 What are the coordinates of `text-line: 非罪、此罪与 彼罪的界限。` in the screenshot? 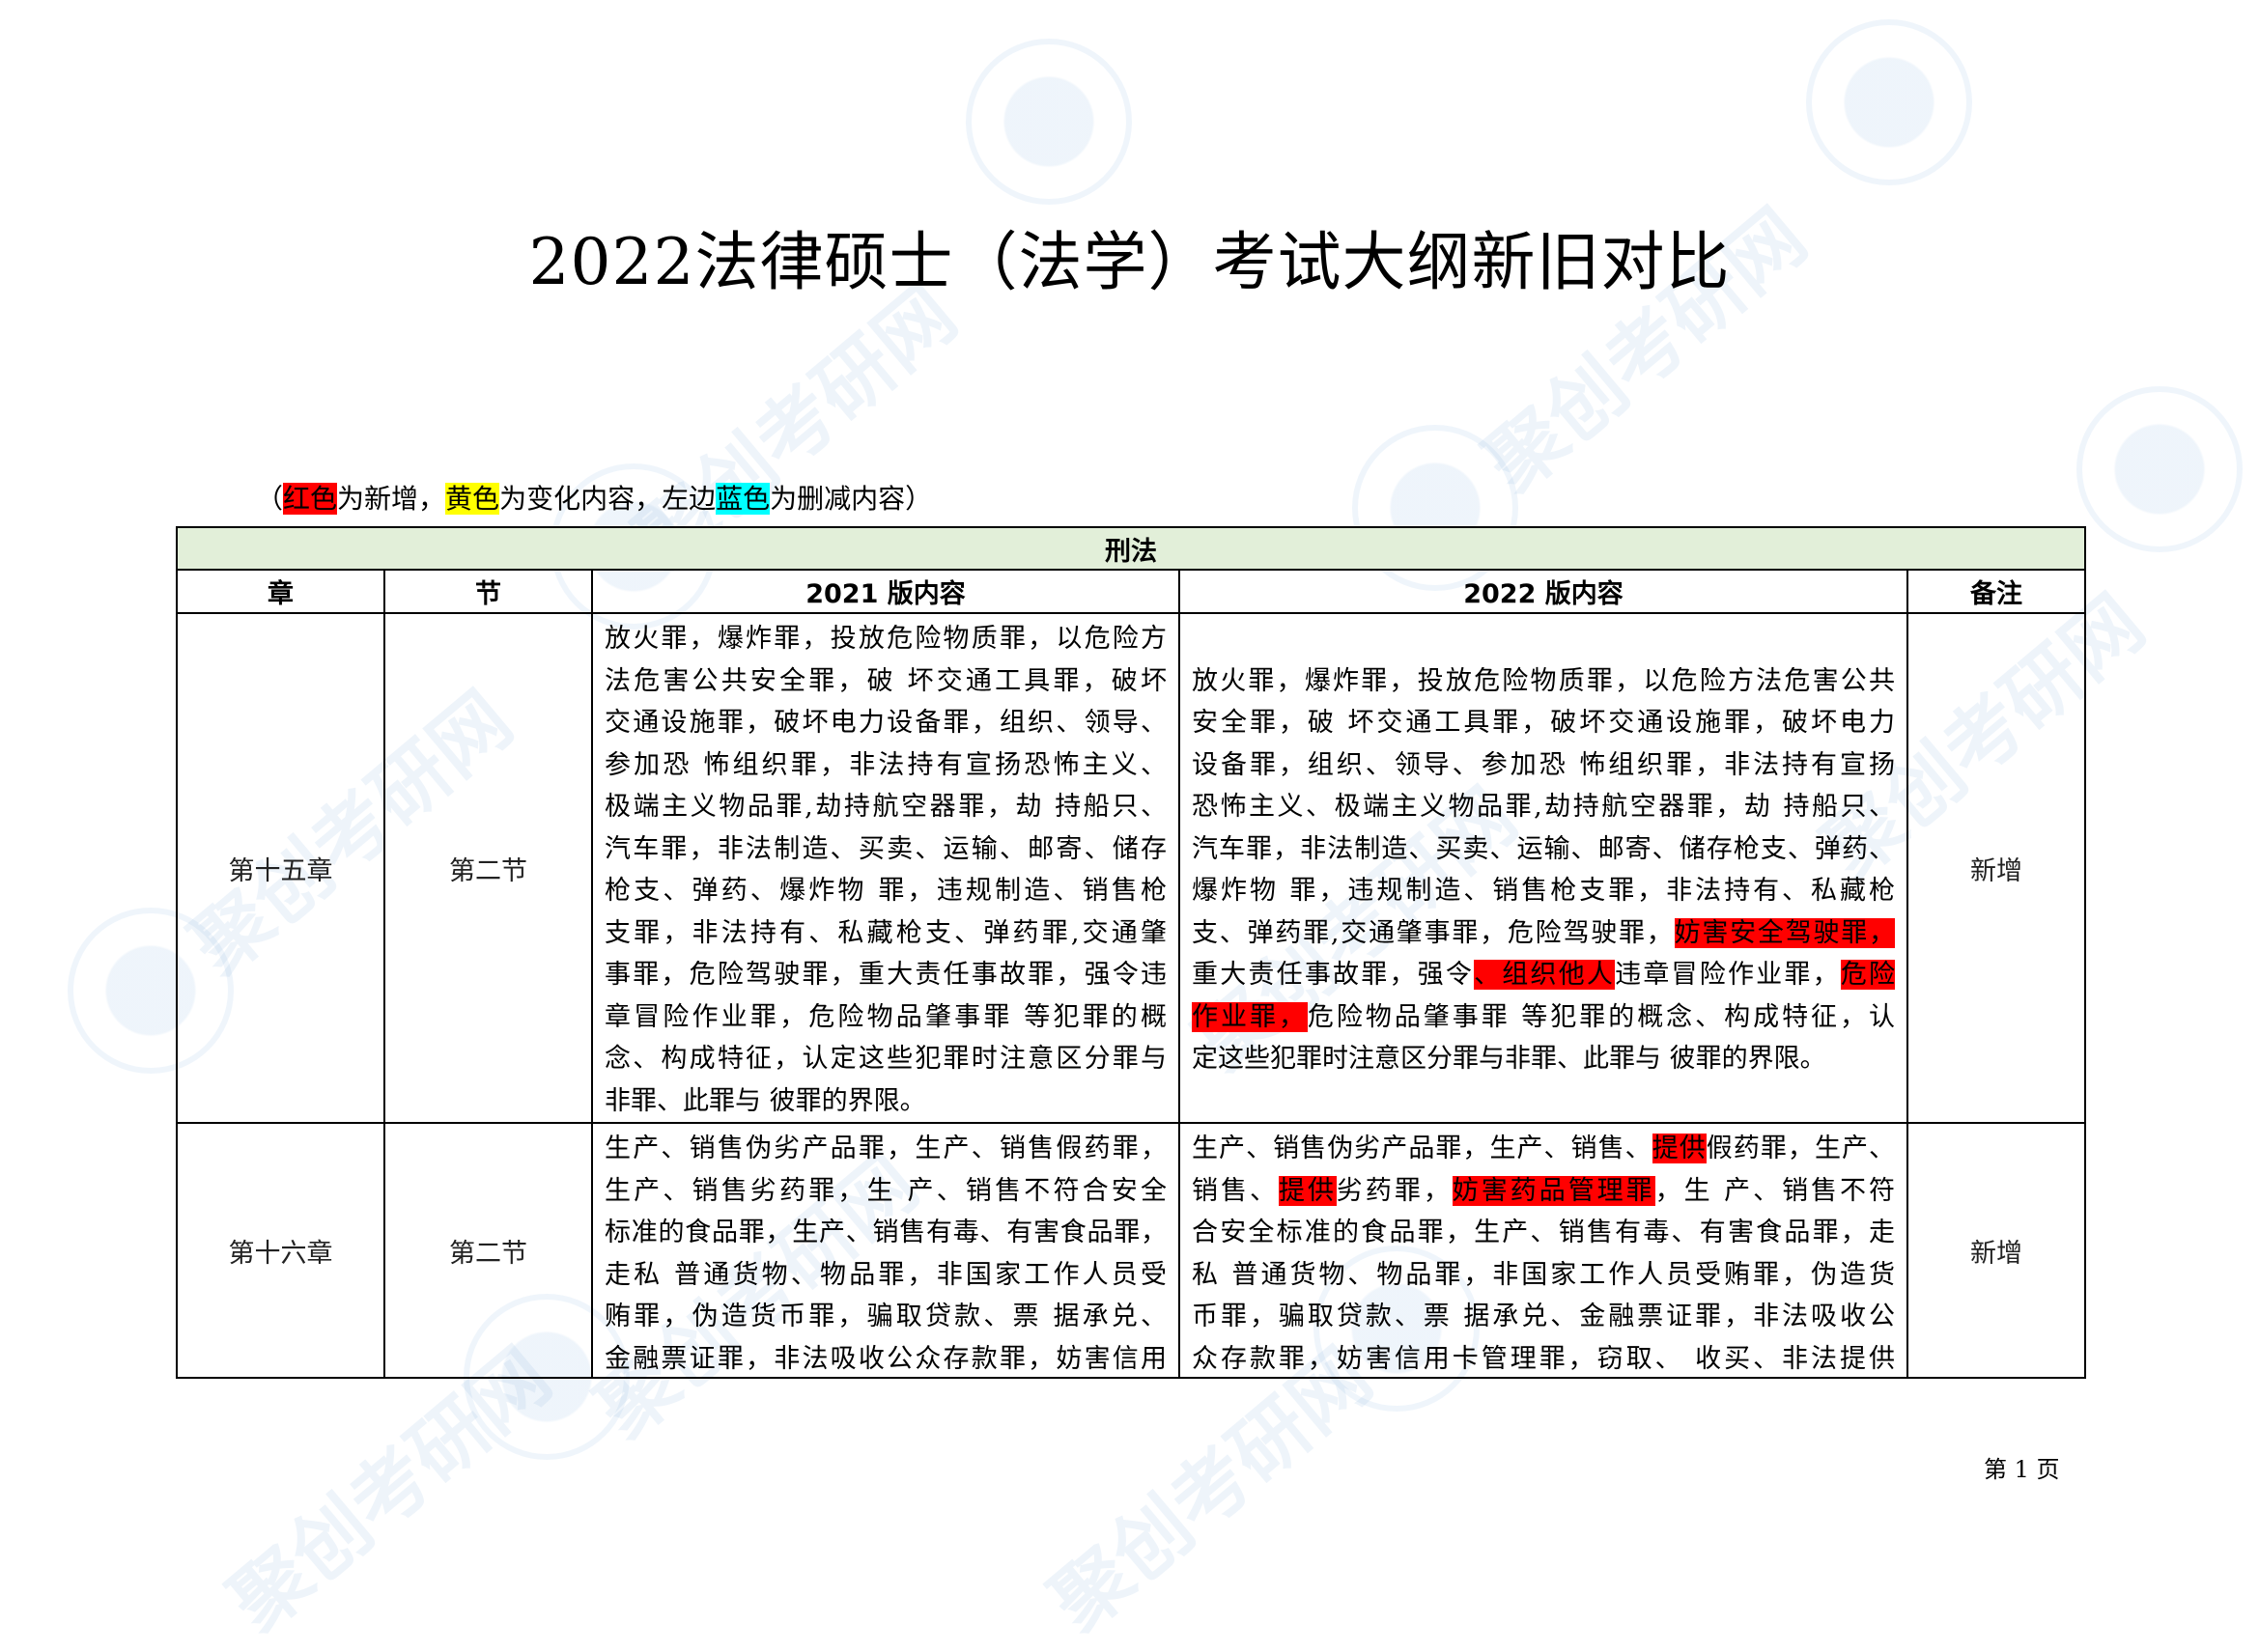 It's located at (886, 1101).